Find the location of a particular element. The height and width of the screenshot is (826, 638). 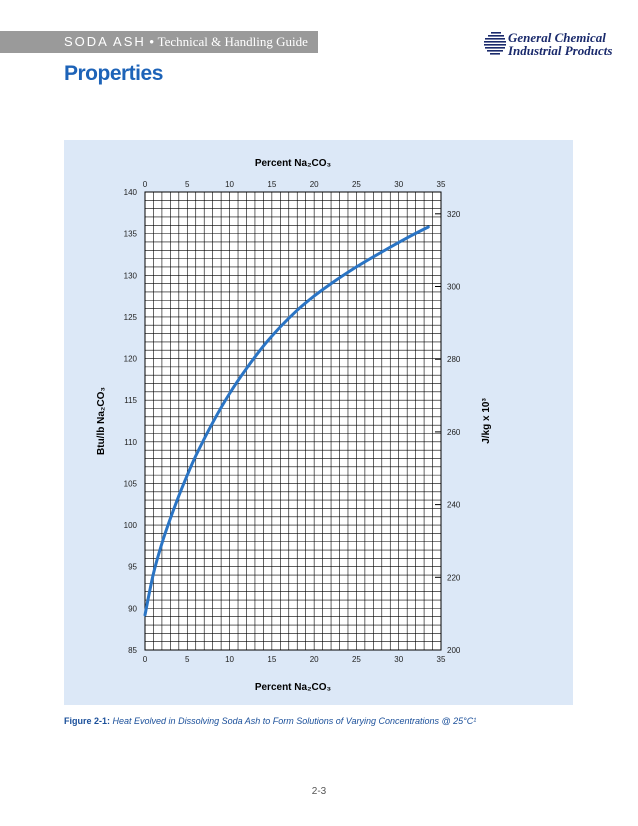

x-tick-label-bottom: 25 is located at coordinates (356, 659).